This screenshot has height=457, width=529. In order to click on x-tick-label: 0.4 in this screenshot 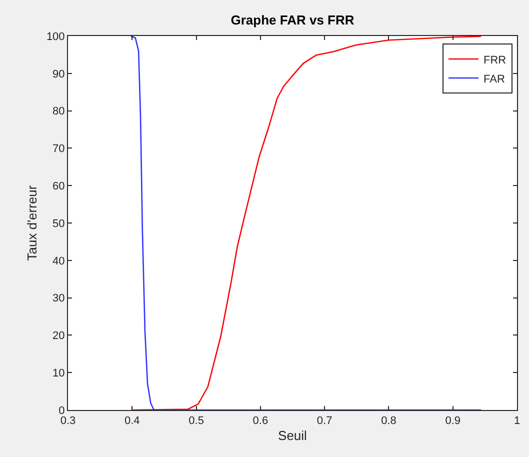, I will do `click(132, 421)`.